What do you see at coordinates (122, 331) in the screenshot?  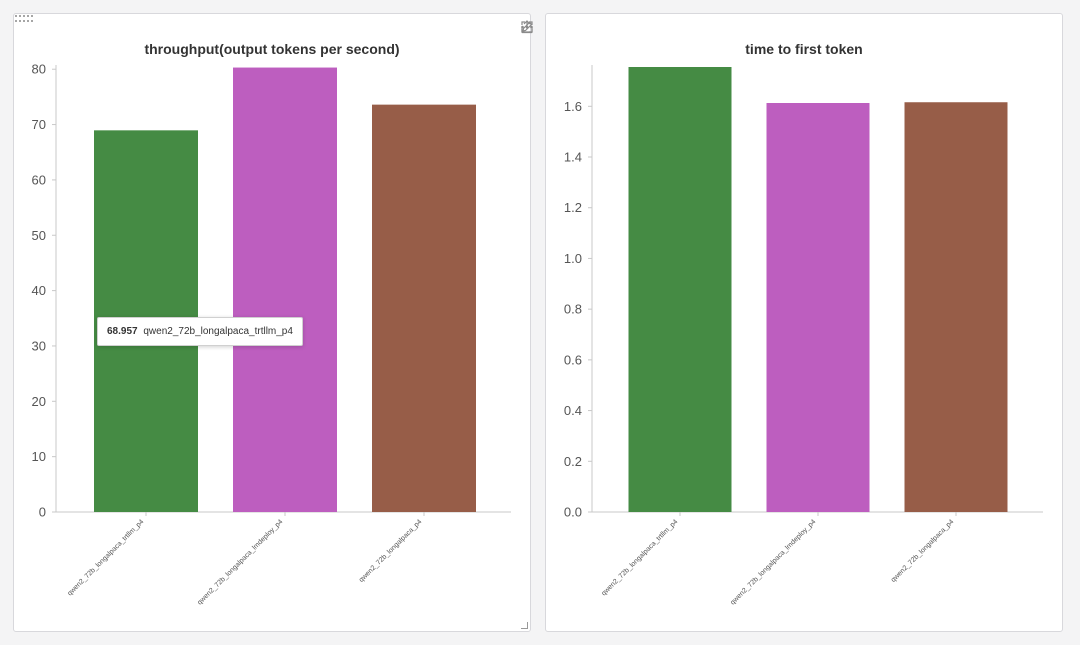 I see `tooltip-value: 68.957` at bounding box center [122, 331].